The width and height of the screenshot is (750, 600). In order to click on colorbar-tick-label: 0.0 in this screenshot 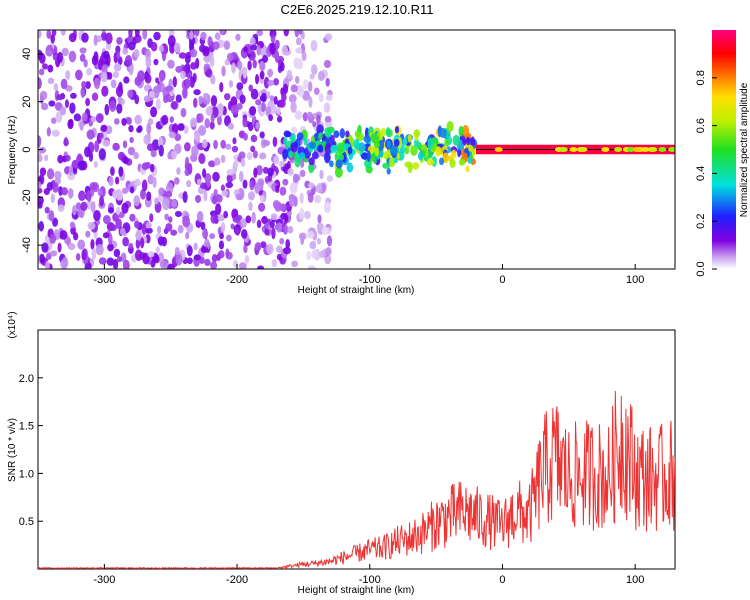, I will do `click(701, 268)`.